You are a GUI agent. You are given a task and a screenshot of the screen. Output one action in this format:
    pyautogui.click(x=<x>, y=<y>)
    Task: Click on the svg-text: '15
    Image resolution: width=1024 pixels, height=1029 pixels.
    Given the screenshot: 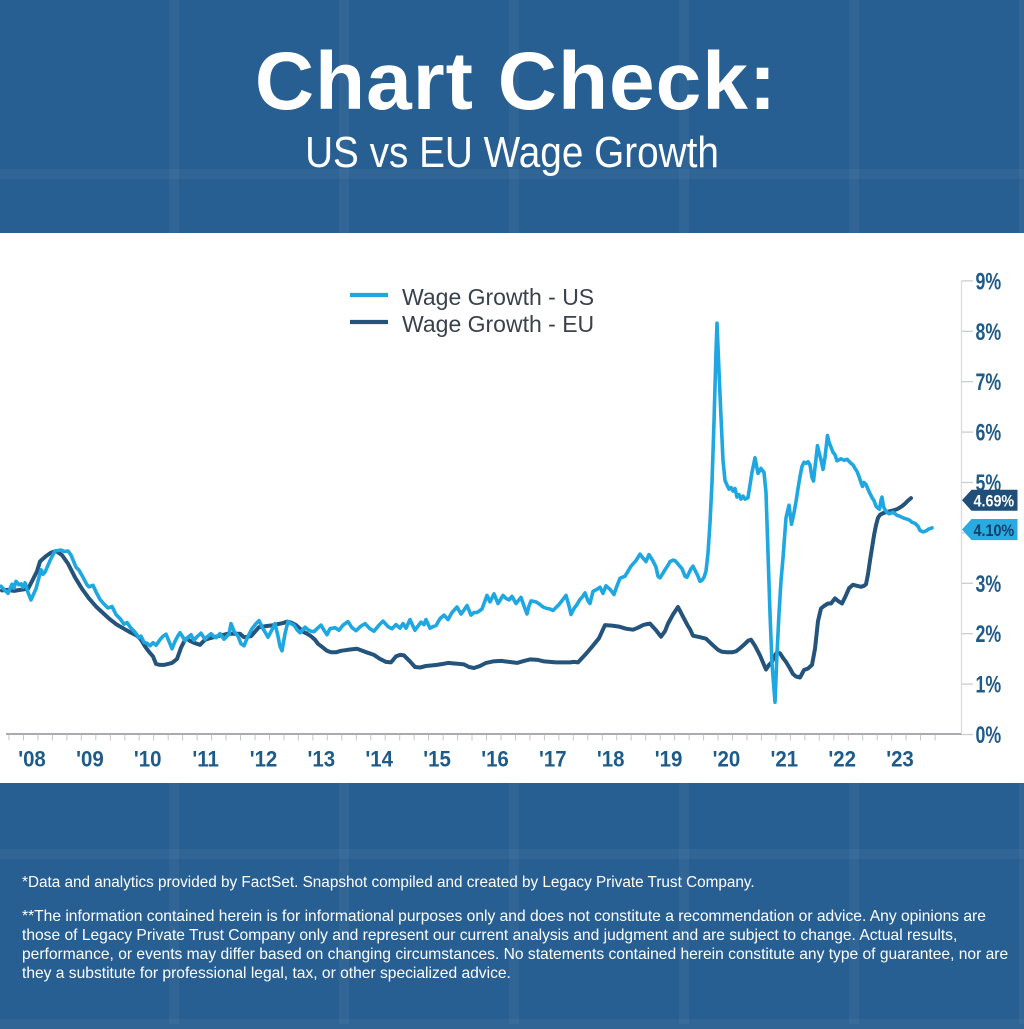 What is the action you would take?
    pyautogui.click(x=437, y=759)
    